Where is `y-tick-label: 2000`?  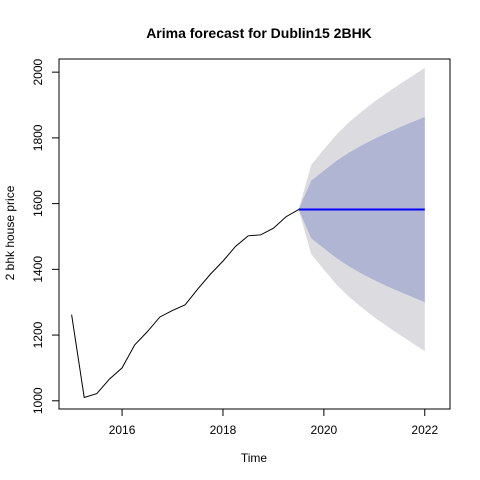
y-tick-label: 2000 is located at coordinates (38, 71).